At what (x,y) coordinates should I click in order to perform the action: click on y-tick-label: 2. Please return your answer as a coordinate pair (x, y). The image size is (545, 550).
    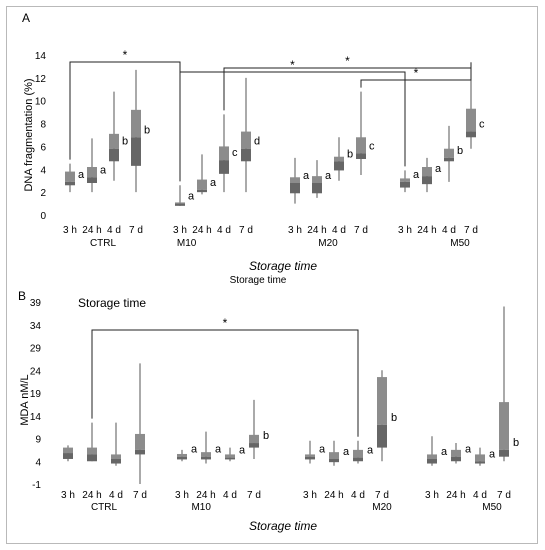
    Looking at the image, I should click on (43, 193).